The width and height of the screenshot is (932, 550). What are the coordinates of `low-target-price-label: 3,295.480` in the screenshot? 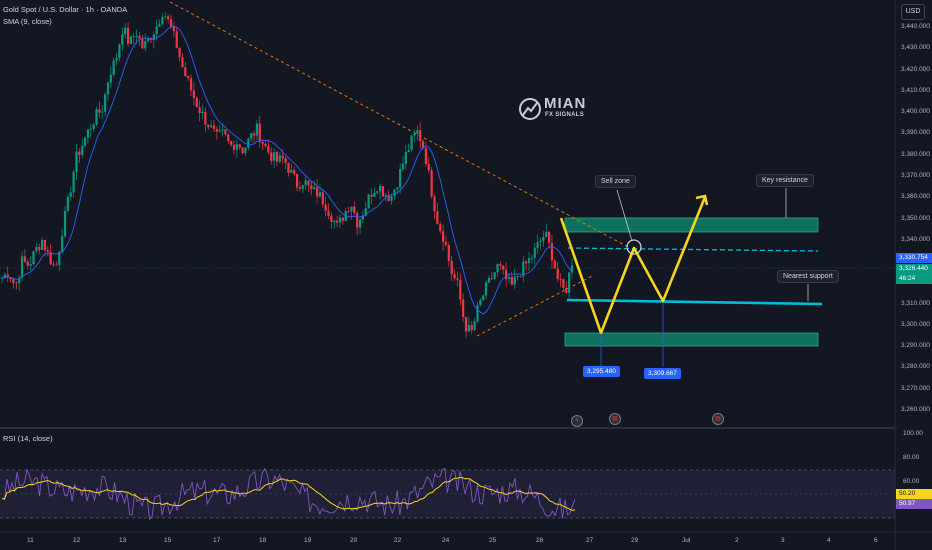 It's located at (601, 371).